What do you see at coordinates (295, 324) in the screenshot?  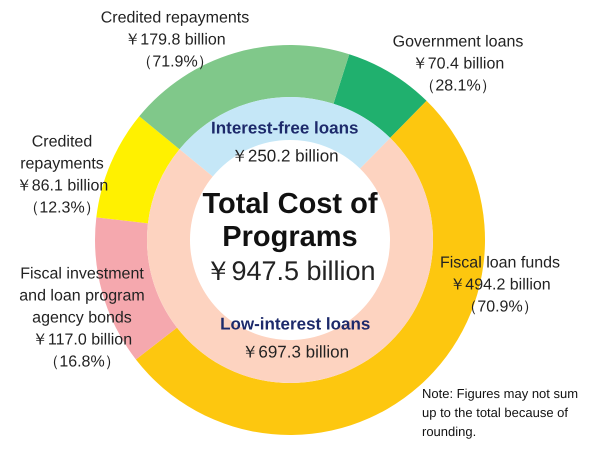 I see `slice-label: Low-interest loans` at bounding box center [295, 324].